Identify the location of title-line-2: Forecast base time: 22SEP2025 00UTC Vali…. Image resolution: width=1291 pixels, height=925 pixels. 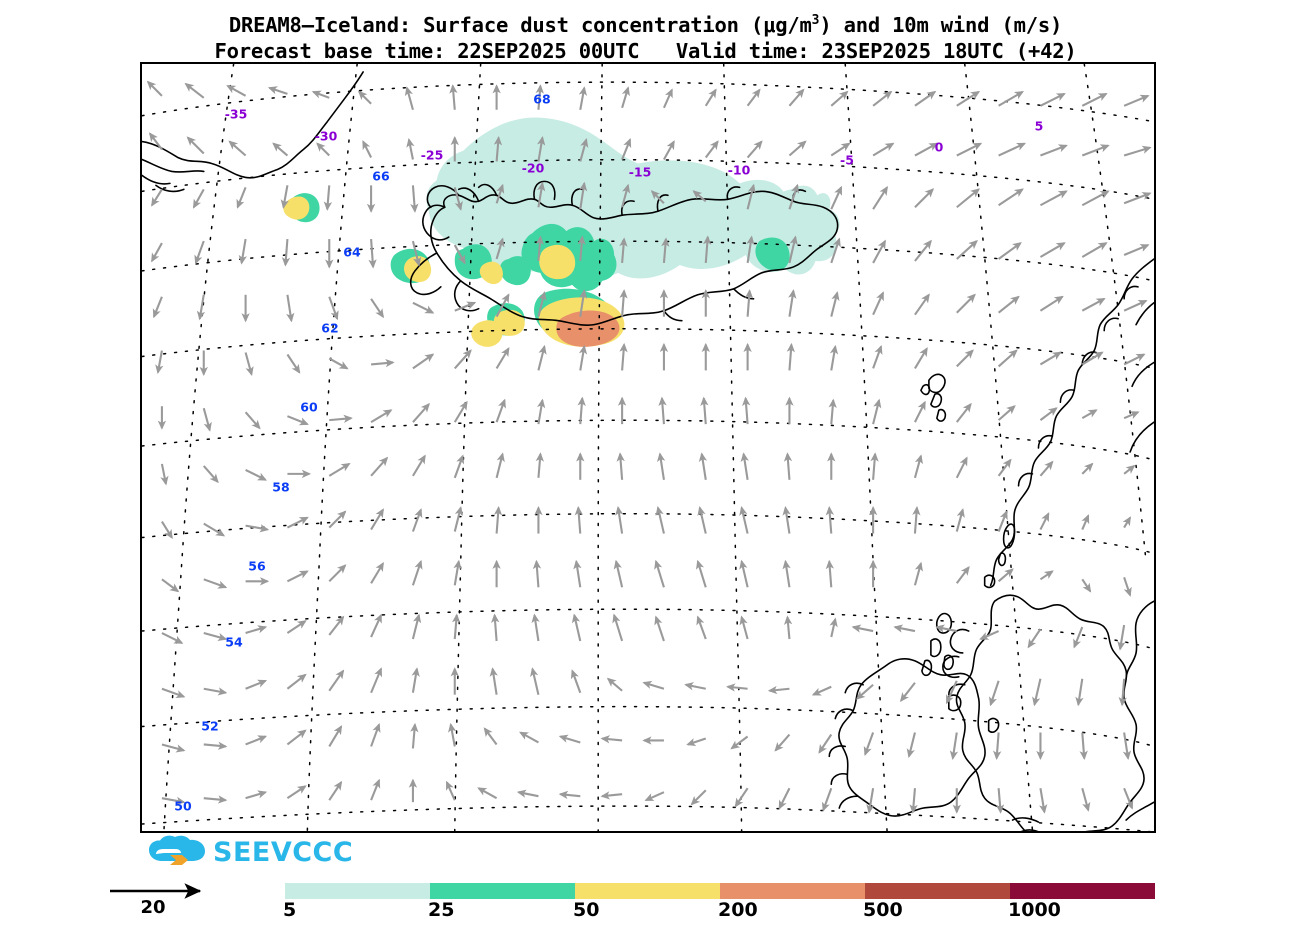
(645, 50).